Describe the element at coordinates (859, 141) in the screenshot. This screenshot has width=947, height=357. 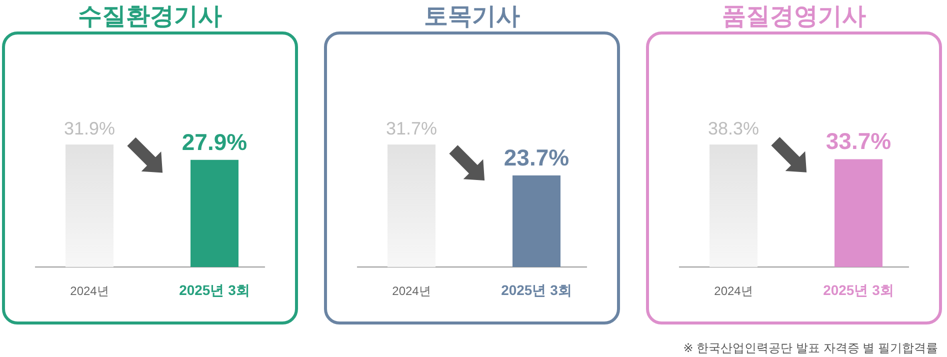
I see `data-label: 33.7%` at that location.